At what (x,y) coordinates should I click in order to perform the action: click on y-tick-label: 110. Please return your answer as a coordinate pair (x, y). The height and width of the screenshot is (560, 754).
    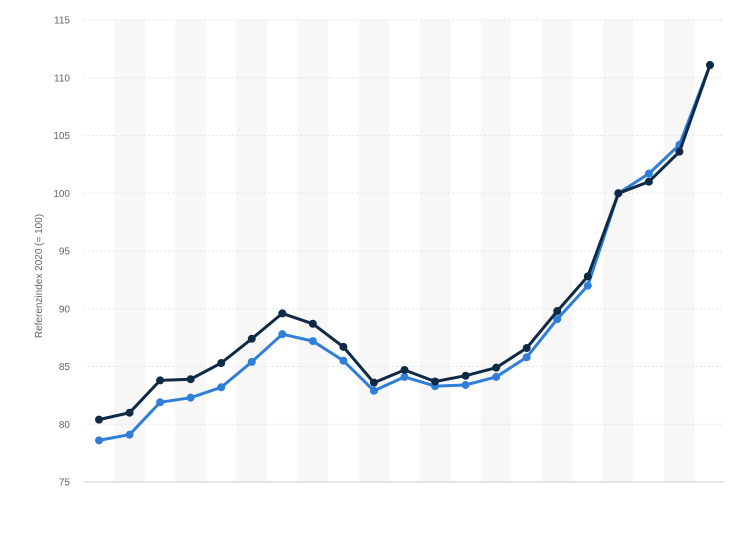
    Looking at the image, I should click on (62, 78).